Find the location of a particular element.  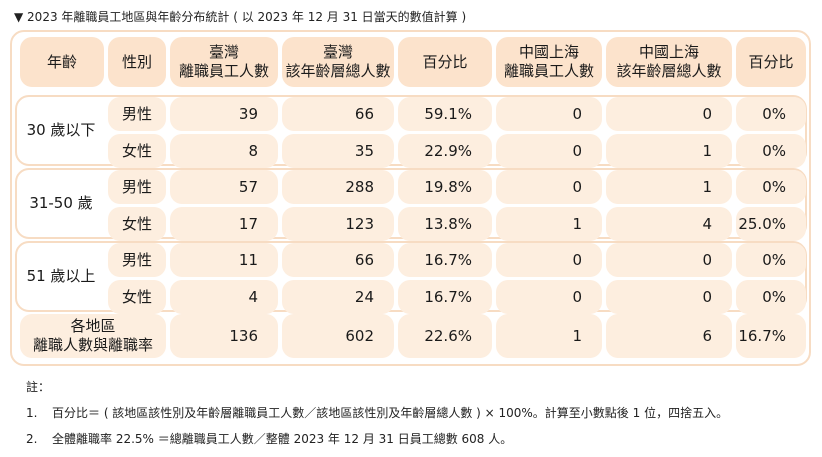

value-cell: 17 is located at coordinates (224, 224).